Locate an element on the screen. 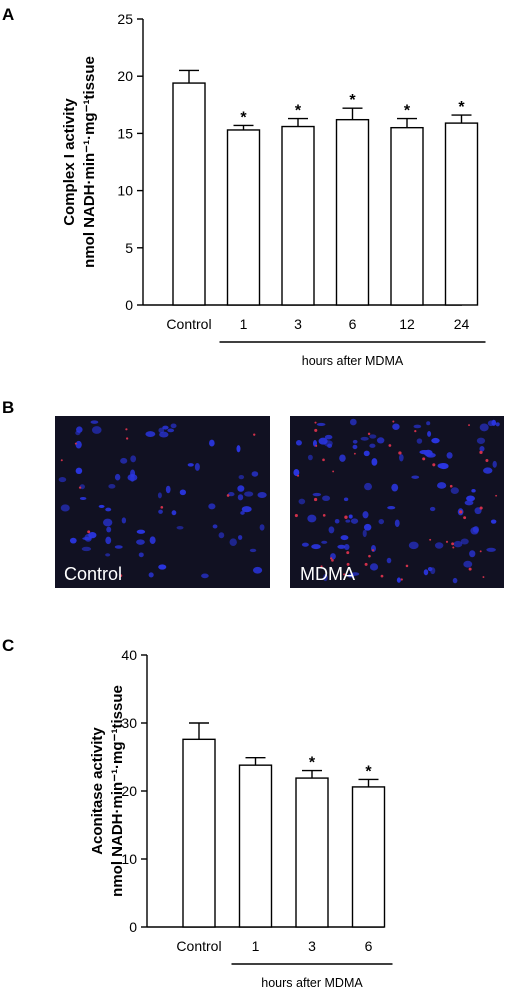 Image resolution: width=505 pixels, height=995 pixels. x-tick-label: 12 is located at coordinates (407, 324).